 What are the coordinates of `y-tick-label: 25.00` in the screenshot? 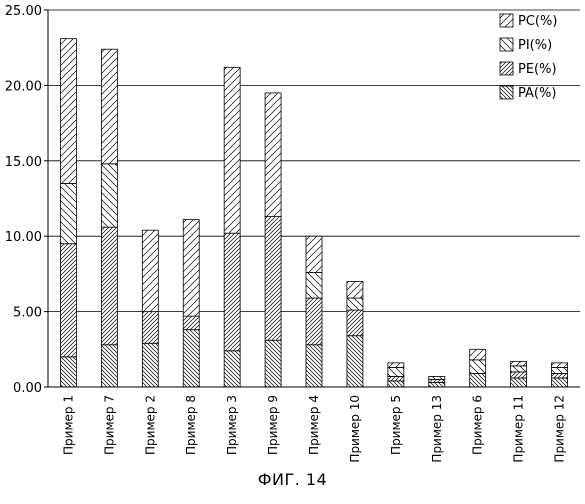 It's located at (23, 11).